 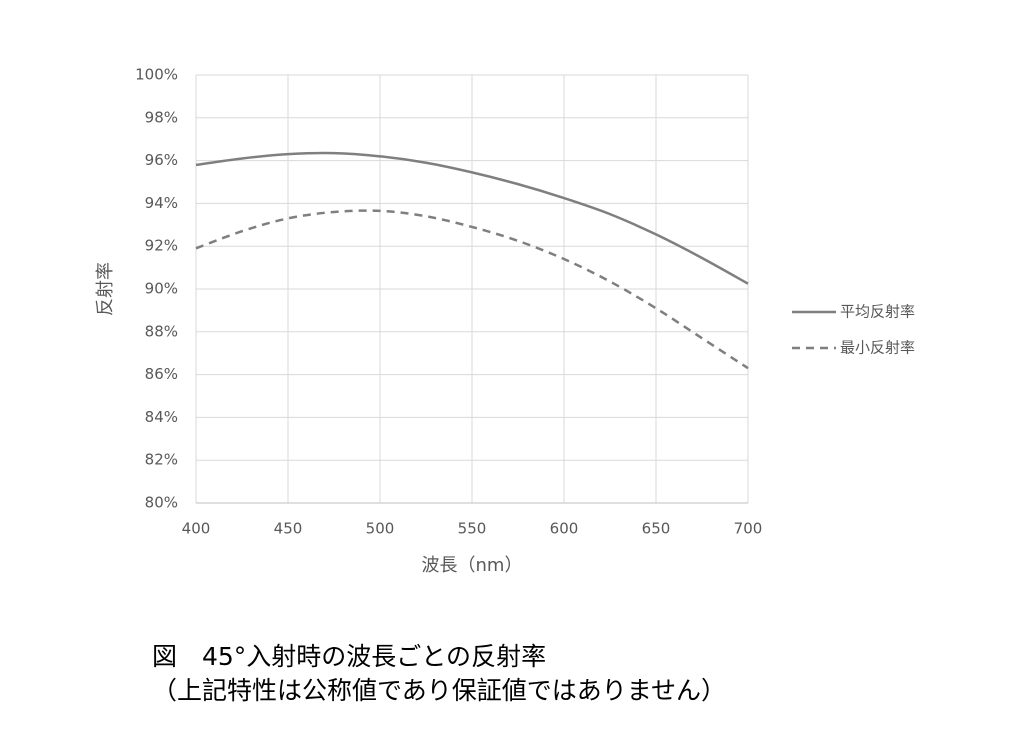 What do you see at coordinates (161, 331) in the screenshot?
I see `y-tick-label: 88%` at bounding box center [161, 331].